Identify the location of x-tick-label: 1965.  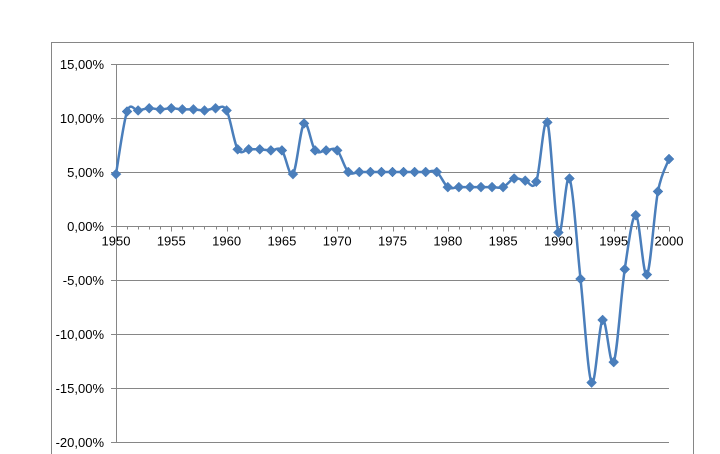
(281, 241).